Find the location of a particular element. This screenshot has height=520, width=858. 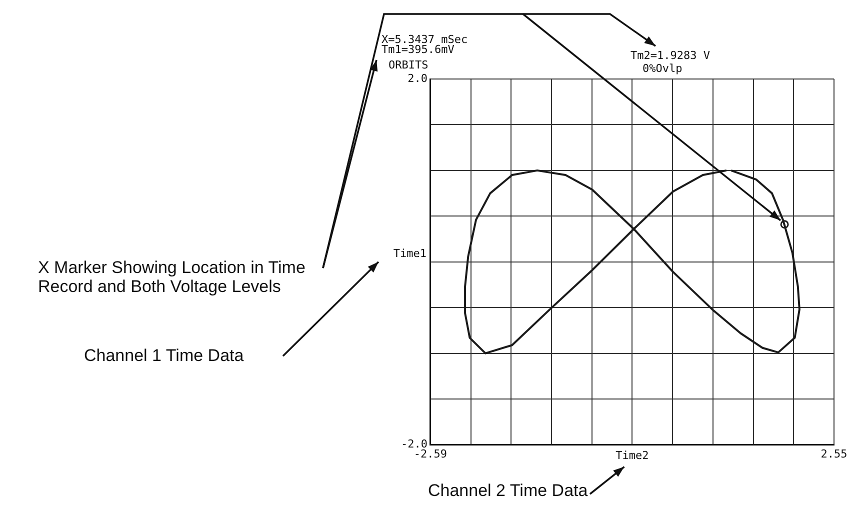

chart-title: ORBITS is located at coordinates (408, 65).